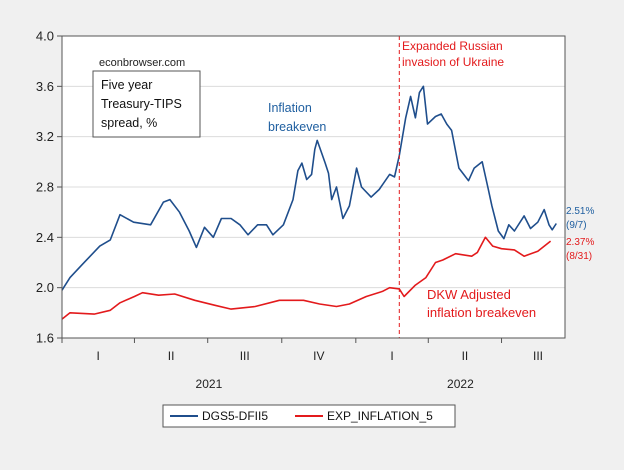 The height and width of the screenshot is (470, 624). I want to click on x-year-label: 2021, so click(209, 384).